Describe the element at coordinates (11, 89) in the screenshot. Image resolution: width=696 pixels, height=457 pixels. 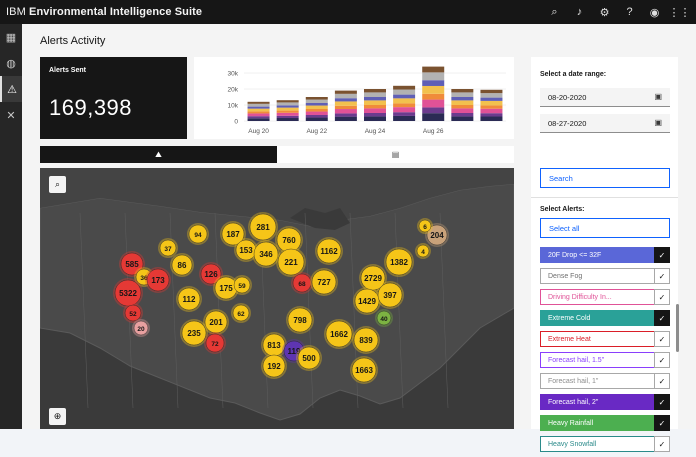
I see `alert-icon: ⚠` at that location.